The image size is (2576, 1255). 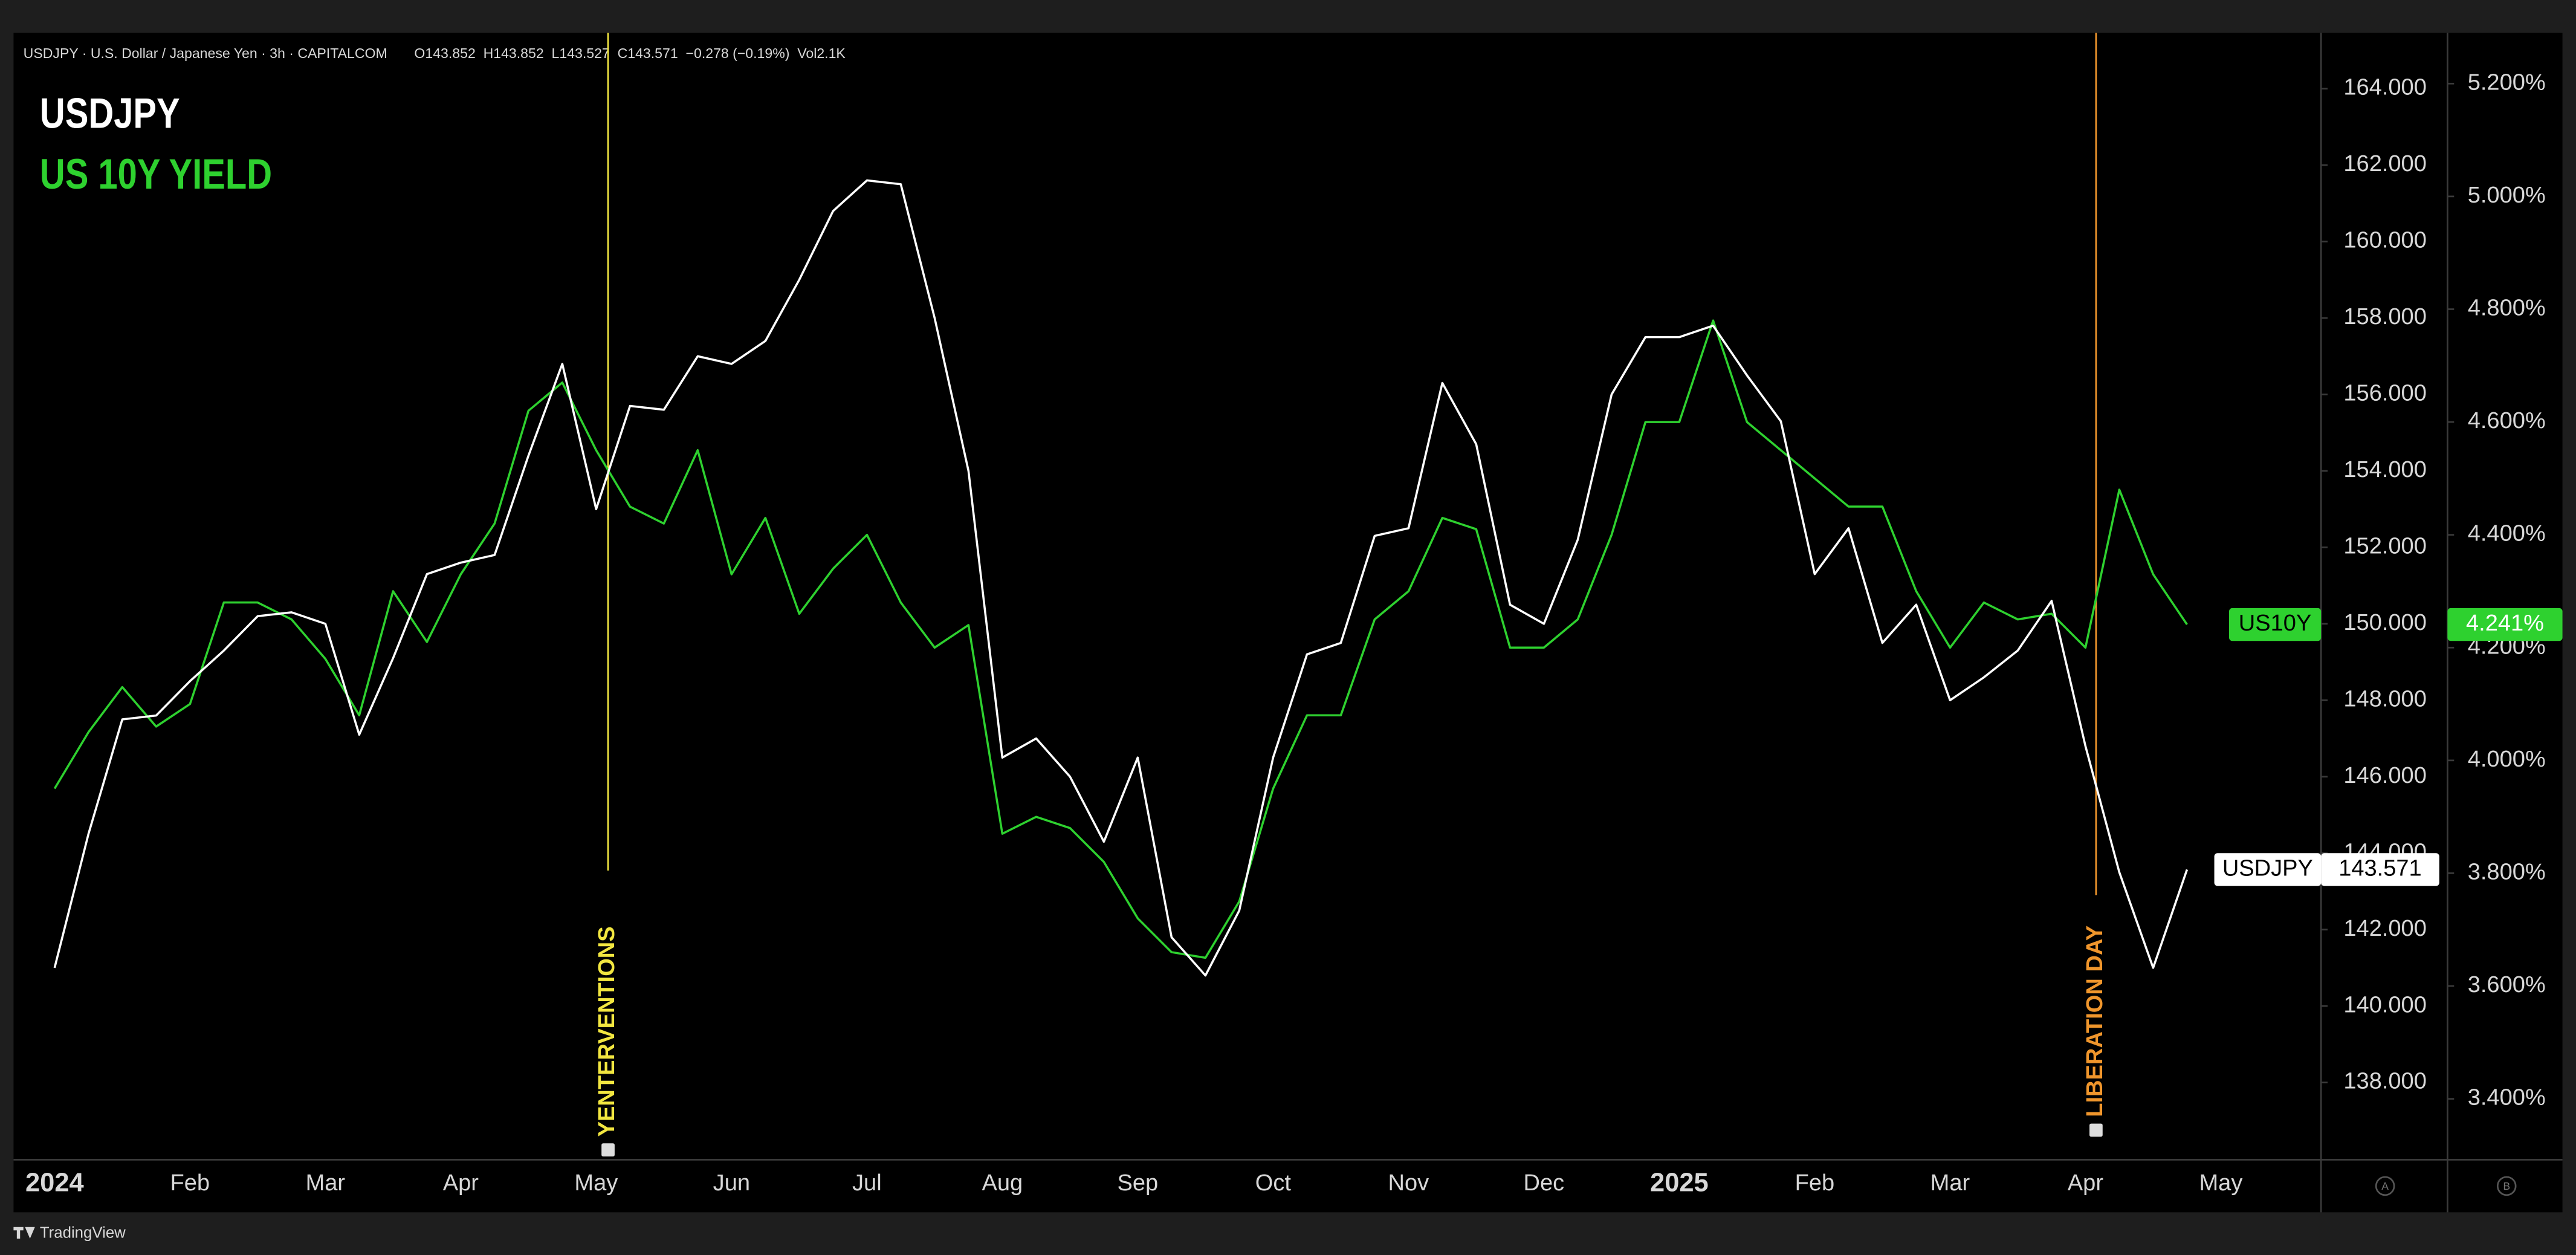 I want to click on y-tick-label: 152.000, so click(x=2384, y=546).